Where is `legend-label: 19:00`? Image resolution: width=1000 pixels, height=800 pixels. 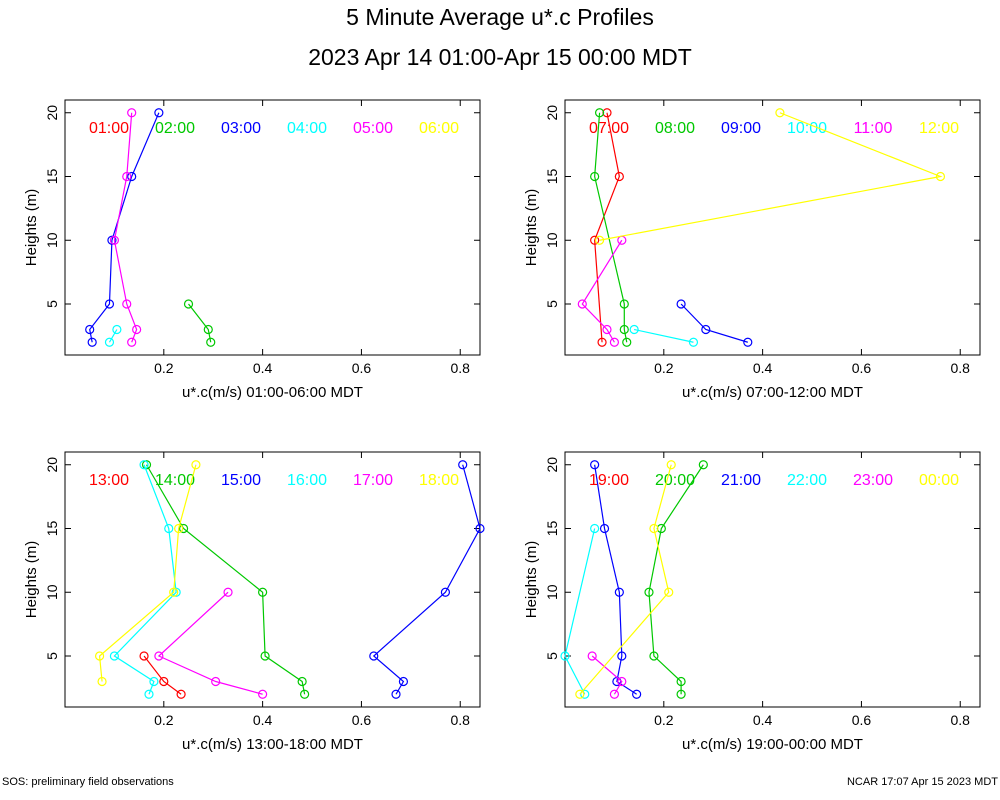
legend-label: 19:00 is located at coordinates (609, 480).